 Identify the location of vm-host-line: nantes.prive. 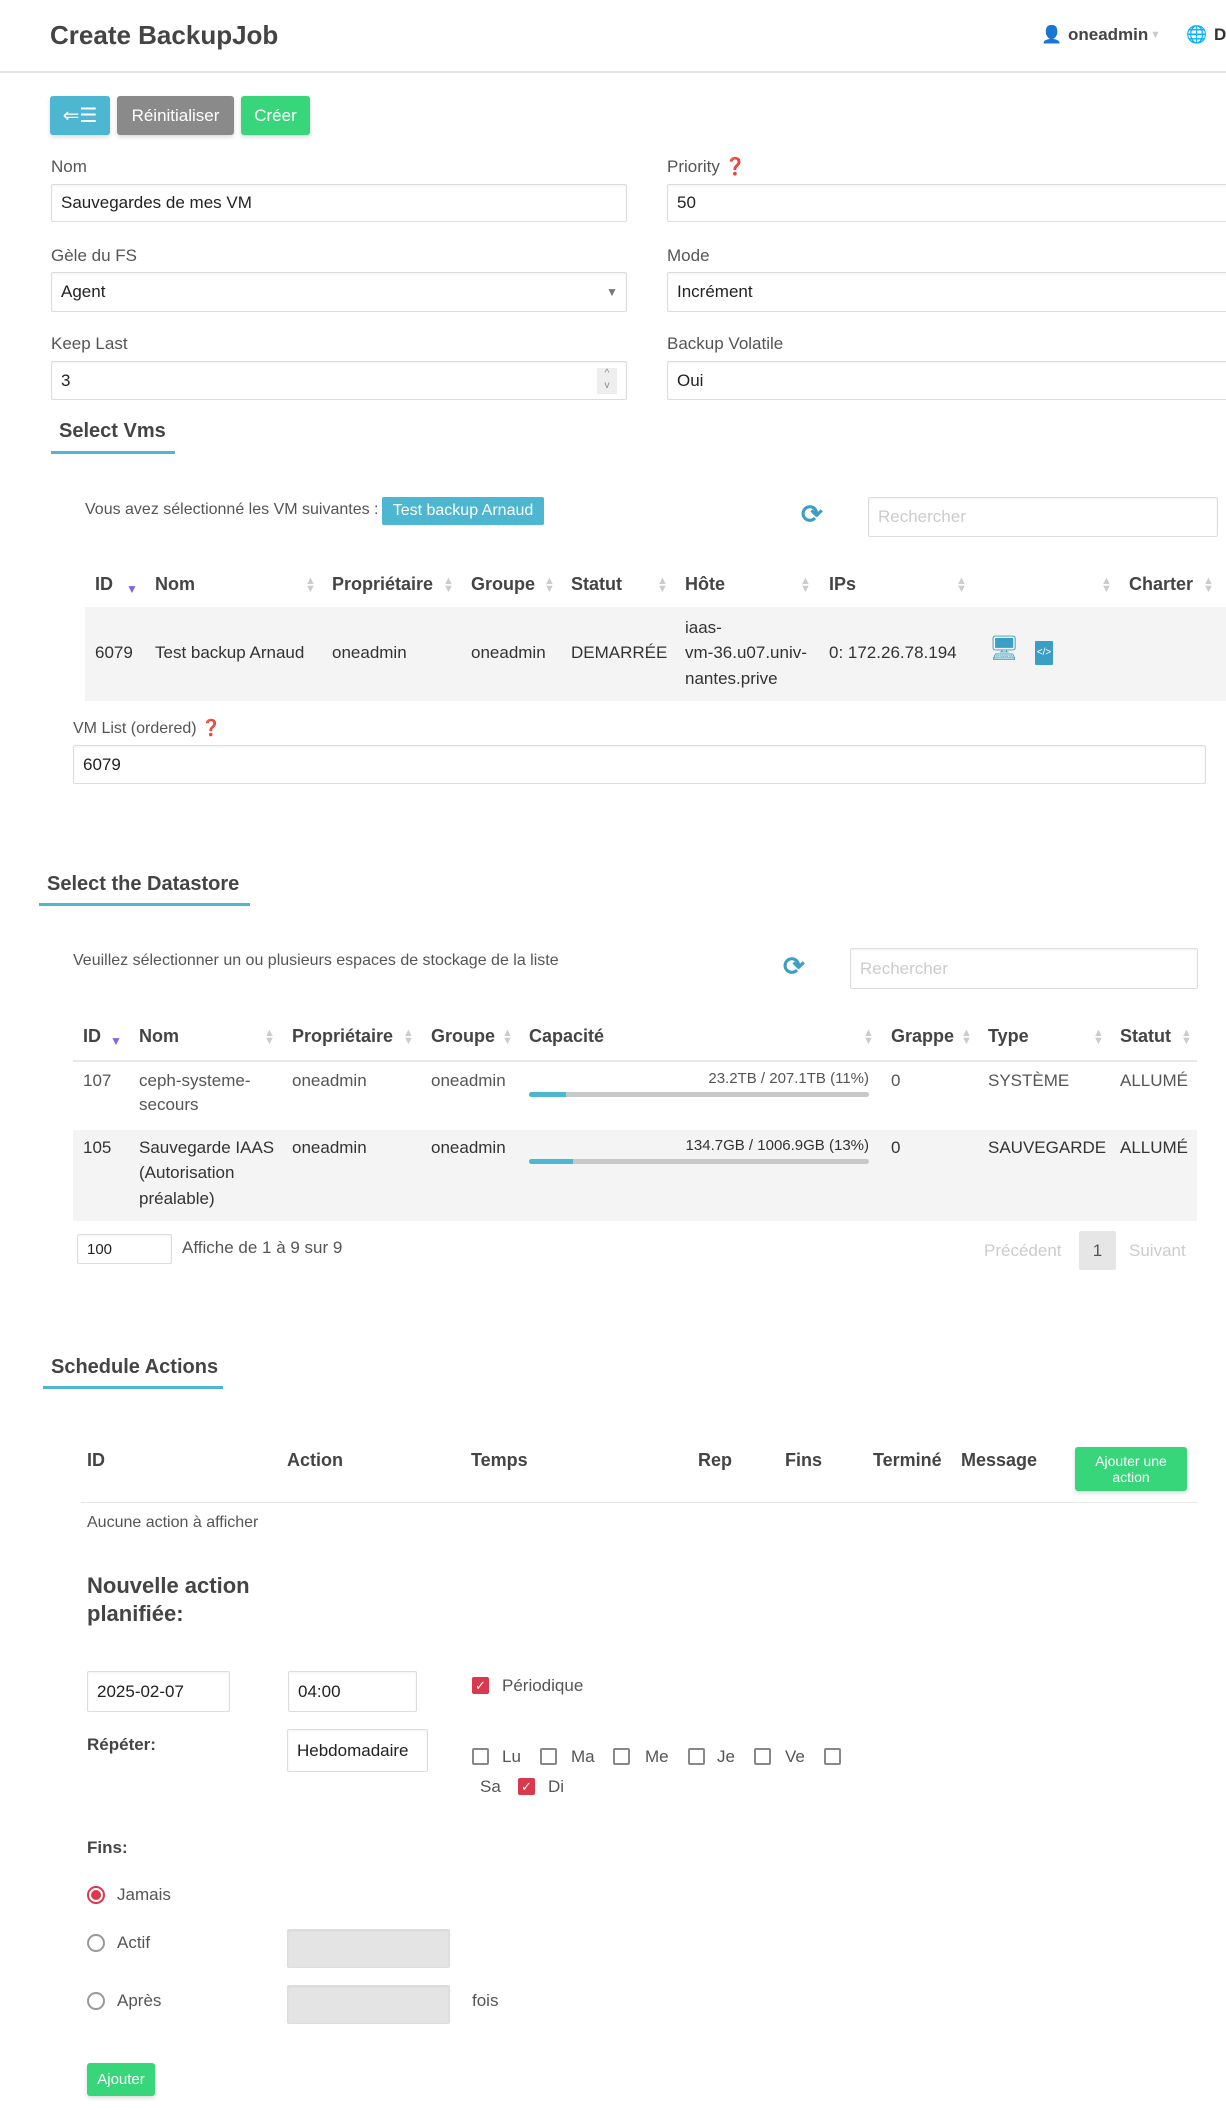
(731, 678).